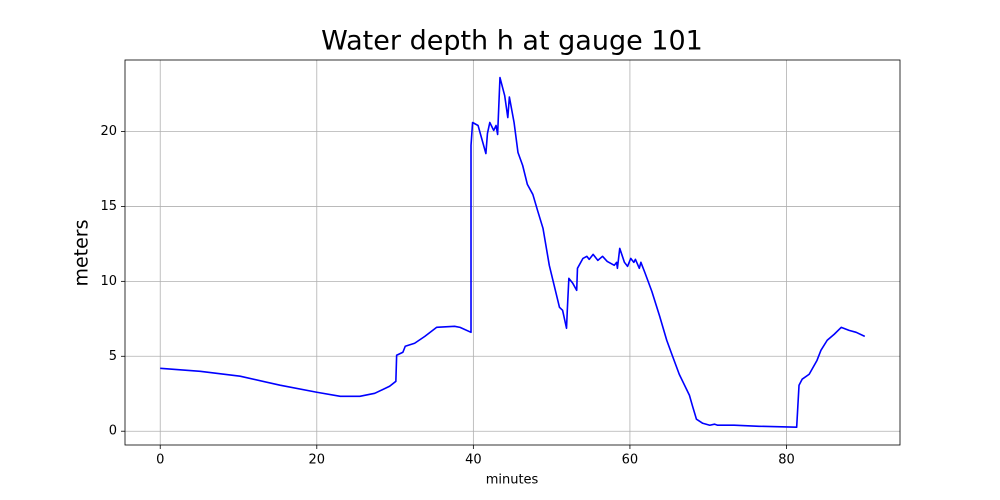 This screenshot has width=1000, height=500. What do you see at coordinates (512, 41) in the screenshot?
I see `chart-title: Water depth h at gauge 101` at bounding box center [512, 41].